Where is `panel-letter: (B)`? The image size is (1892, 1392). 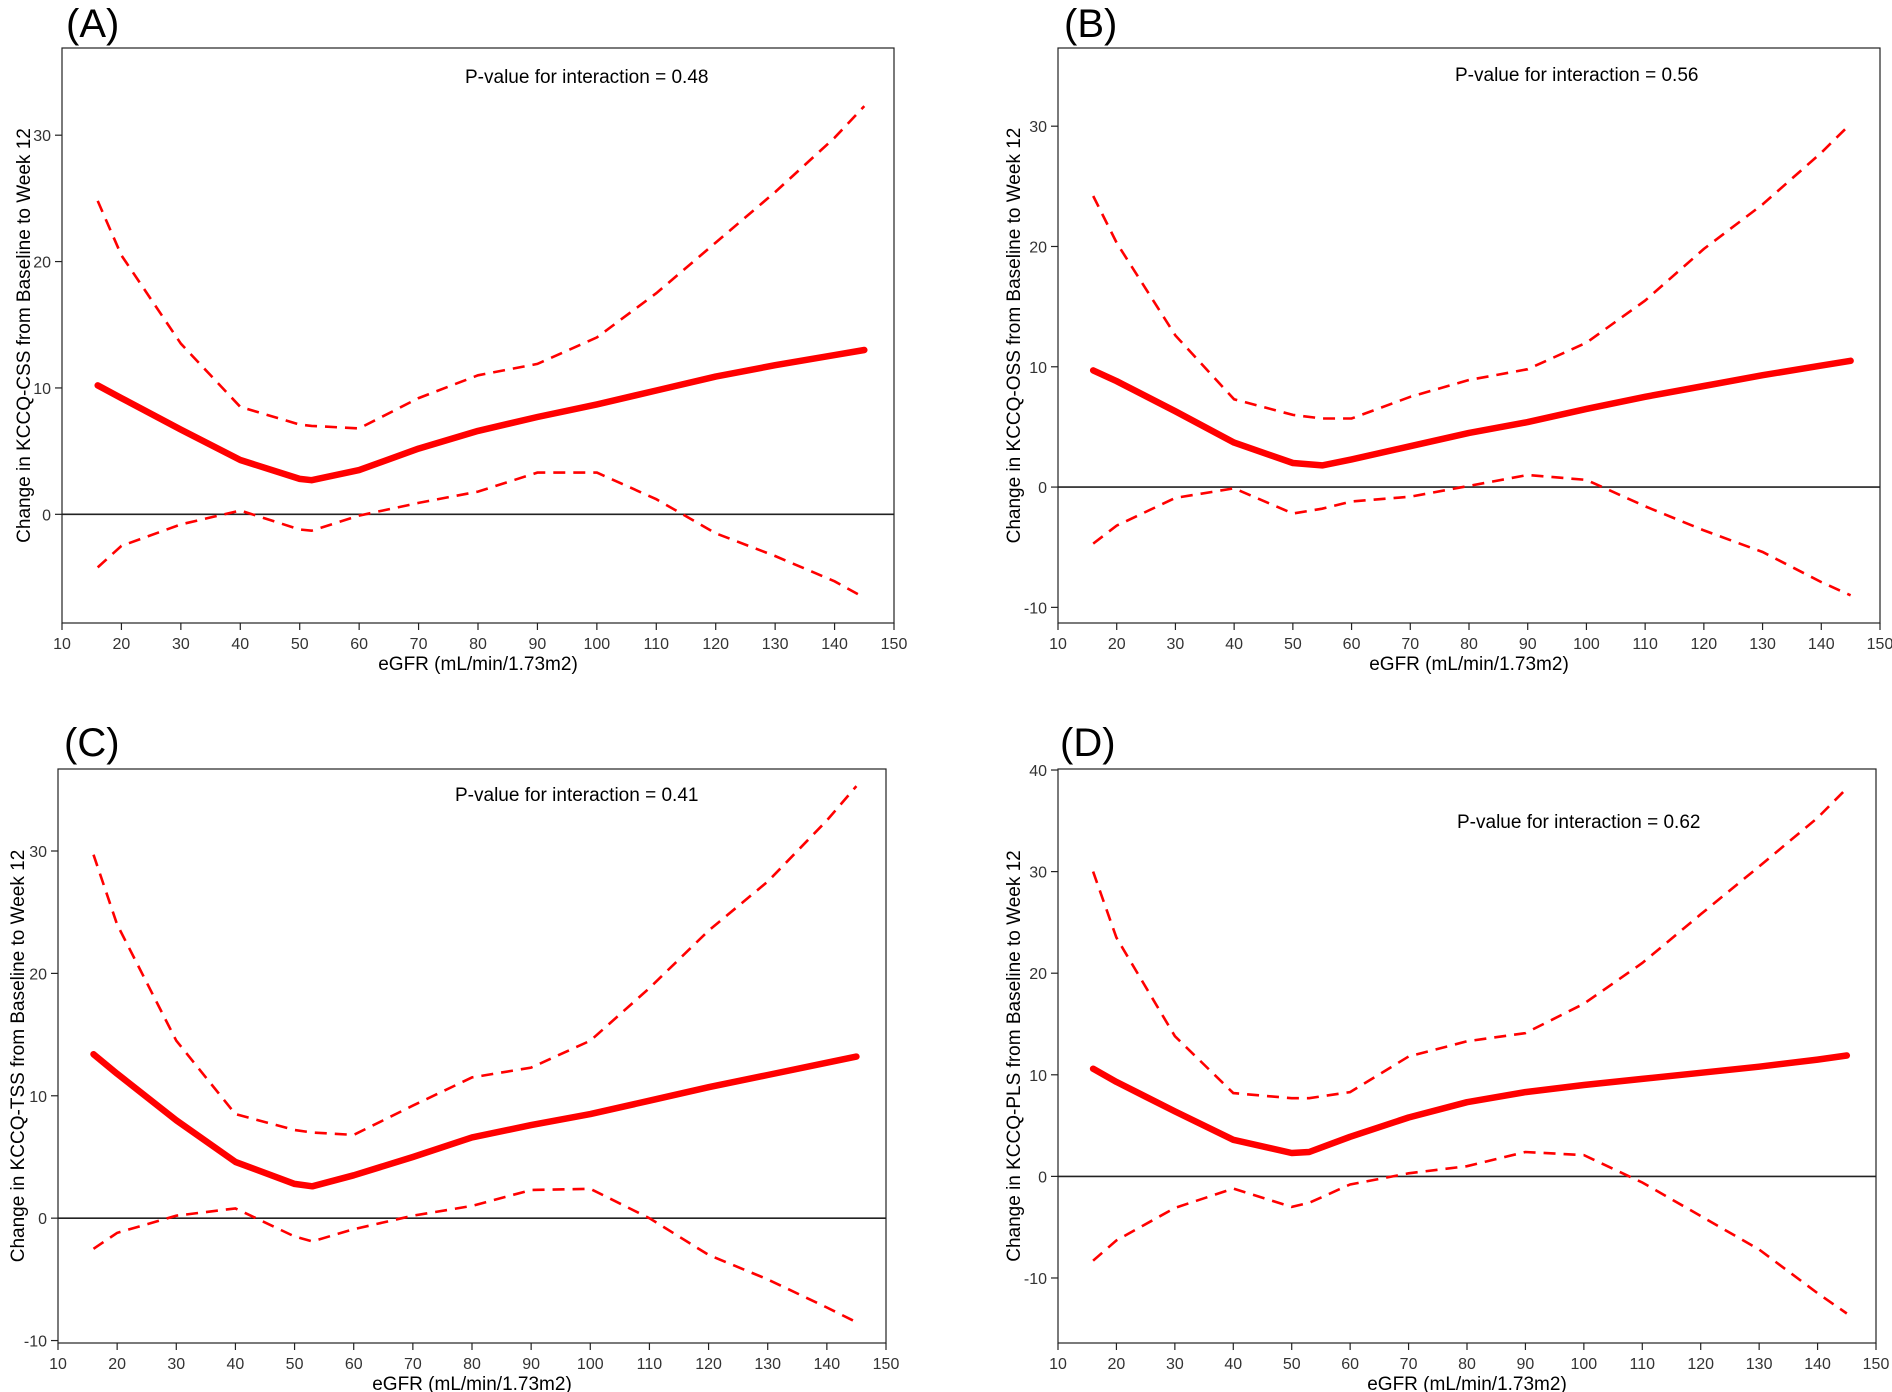 panel-letter: (B) is located at coordinates (1090, 24).